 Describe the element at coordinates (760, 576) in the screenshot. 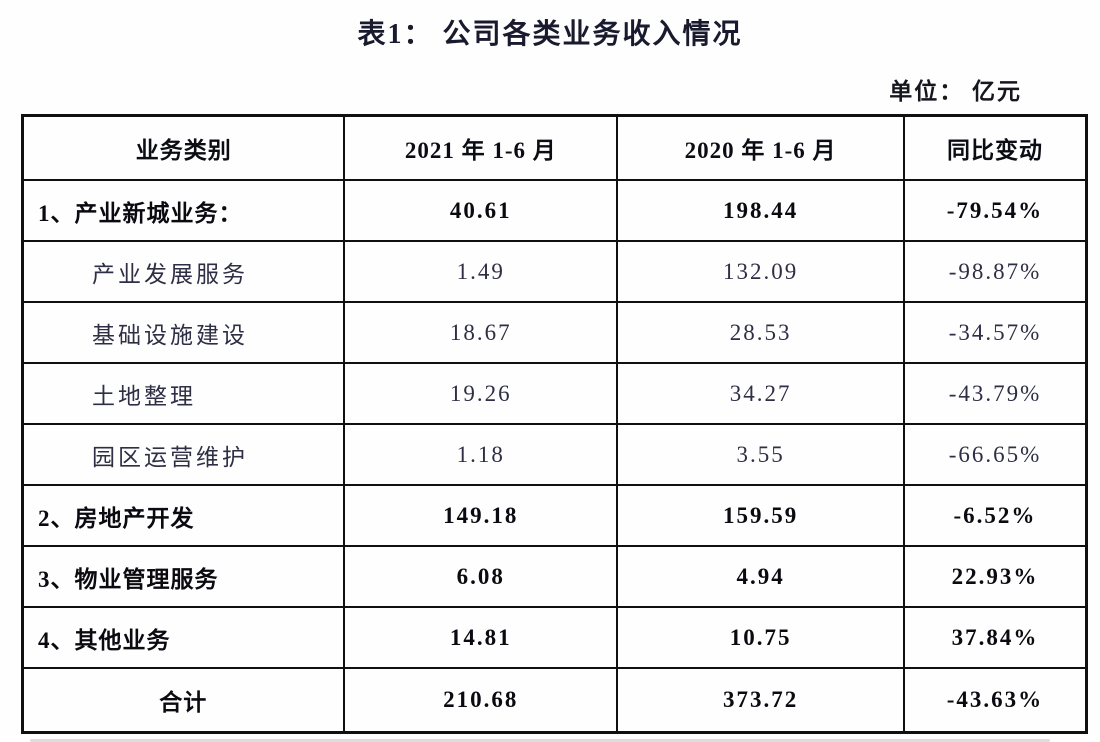

I see `value-2020-cell: 4.94` at that location.